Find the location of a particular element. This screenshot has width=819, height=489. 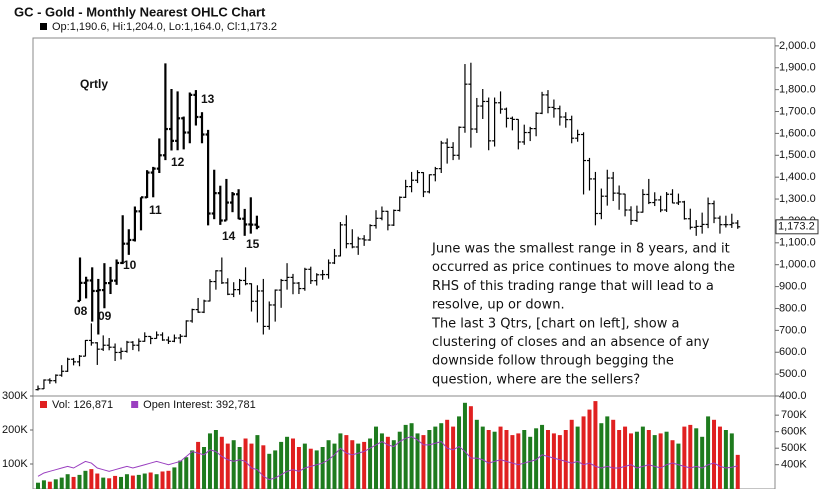

y-tick-label: 1,400.0 is located at coordinates (797, 177).